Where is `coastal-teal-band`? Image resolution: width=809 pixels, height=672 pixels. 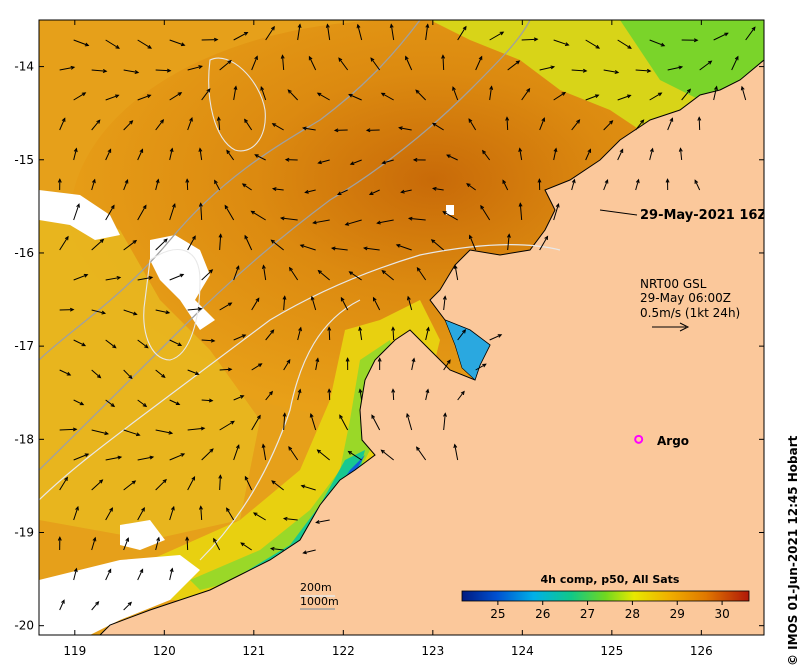
coastal-teal-band is located at coordinates (302, 512).